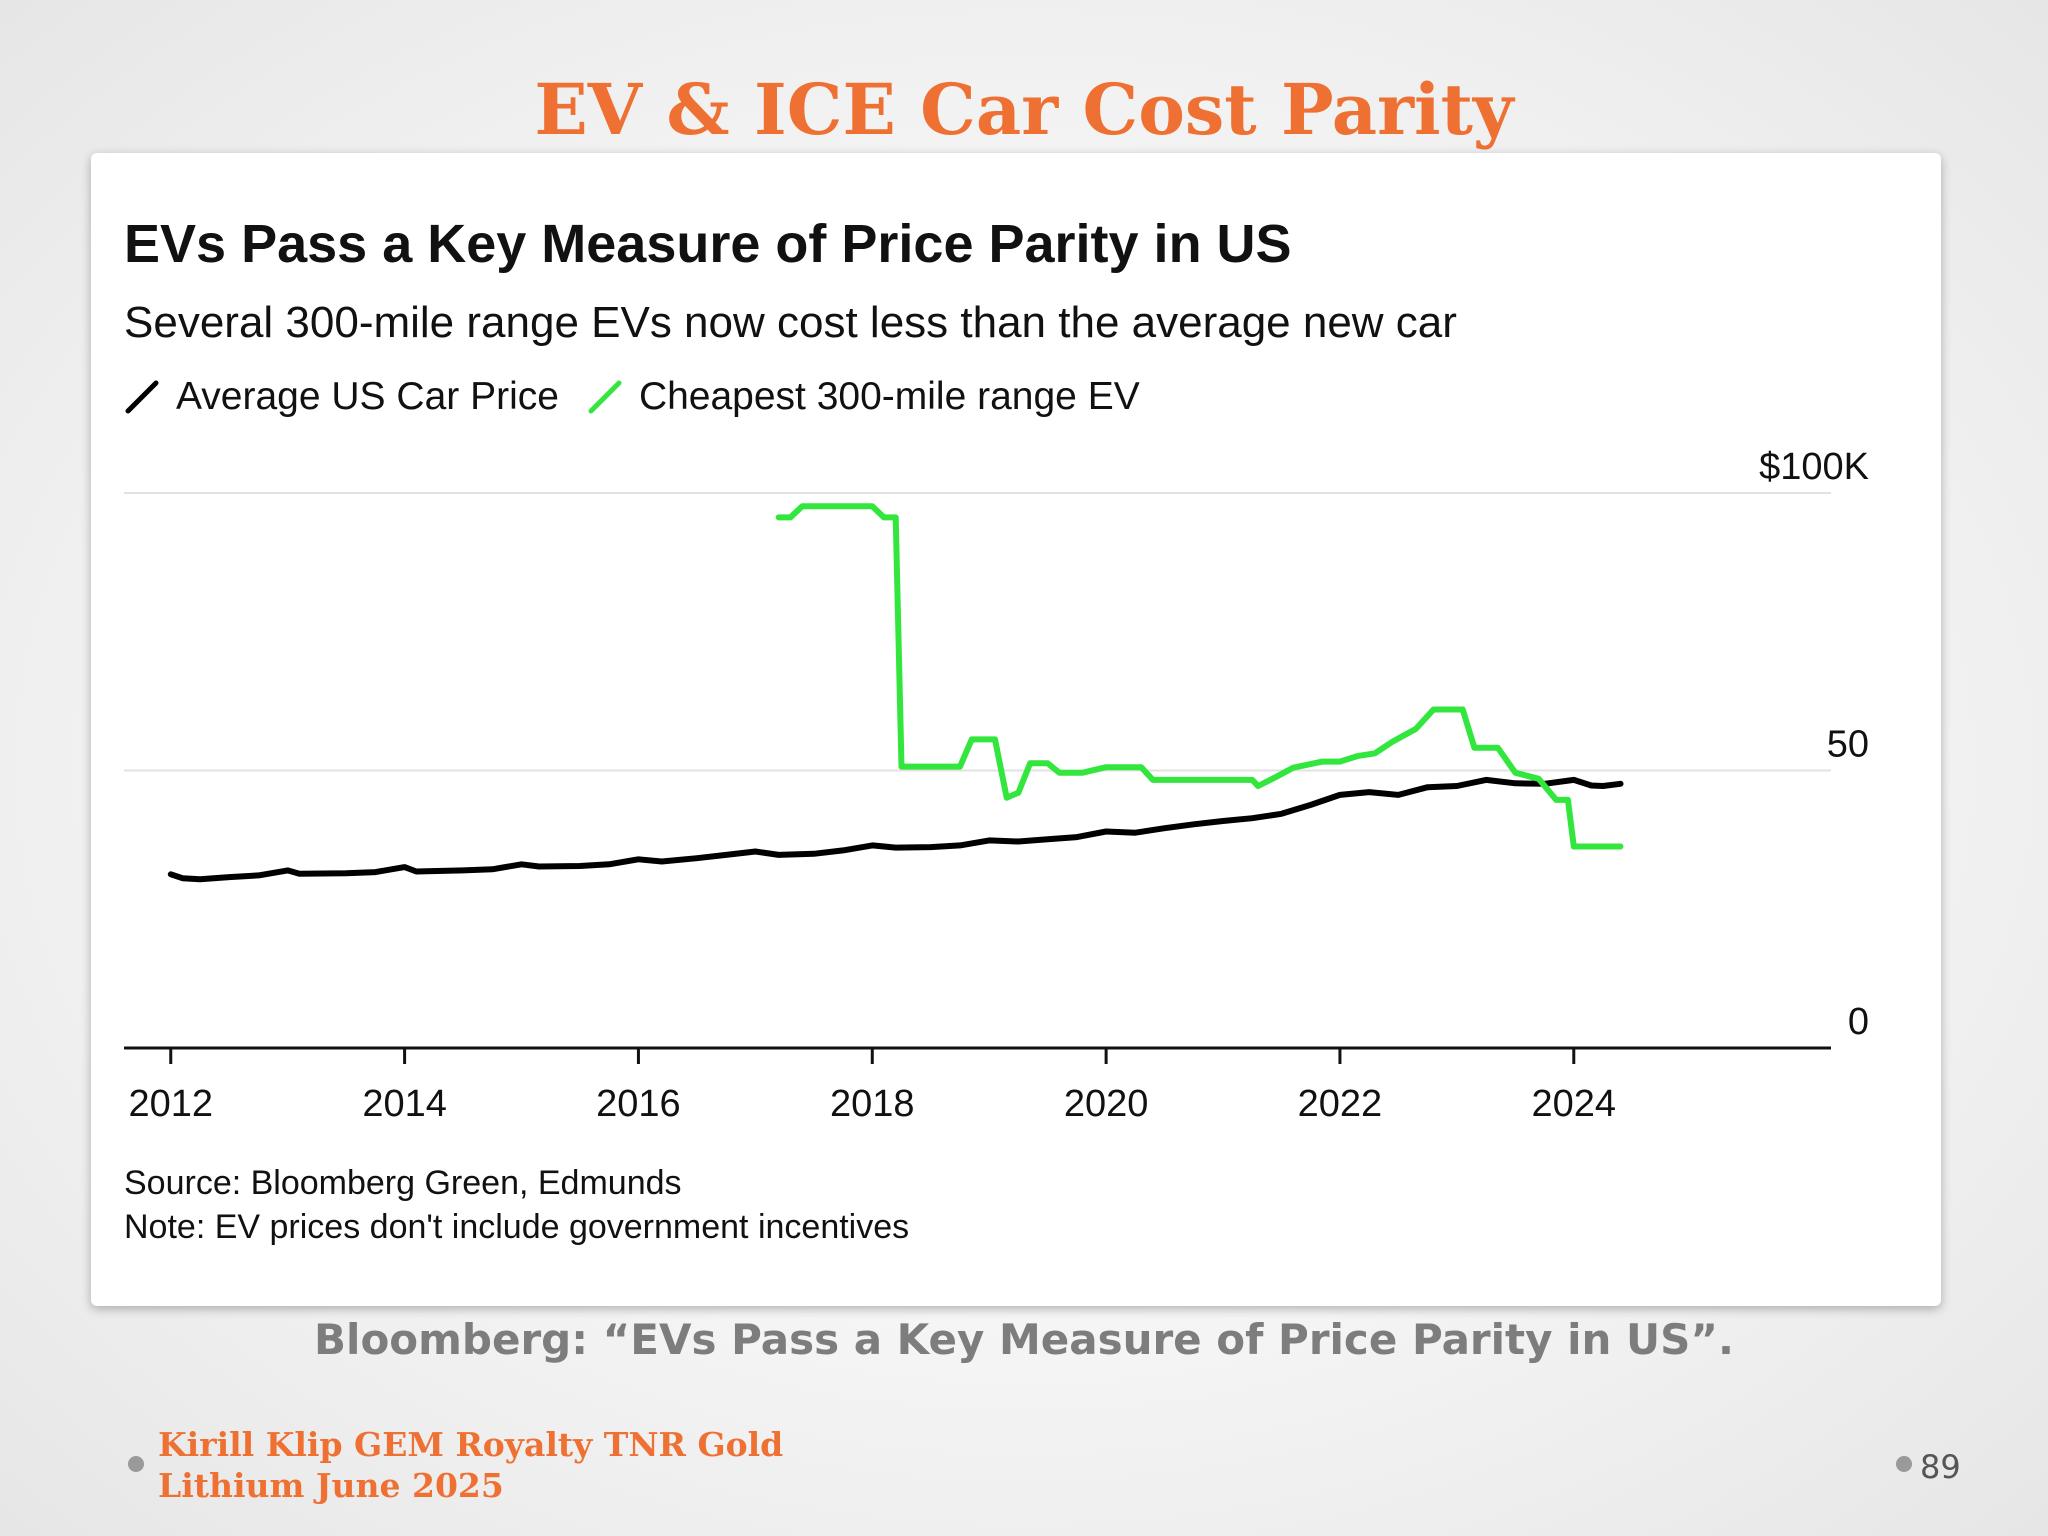 Image resolution: width=2048 pixels, height=1536 pixels. Describe the element at coordinates (1574, 1104) in the screenshot. I see `x-tick-label: 2024` at that location.